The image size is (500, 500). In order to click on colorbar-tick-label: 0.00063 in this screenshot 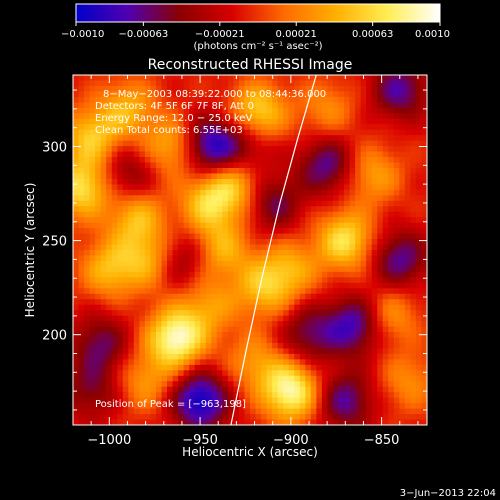, I will do `click(372, 34)`.